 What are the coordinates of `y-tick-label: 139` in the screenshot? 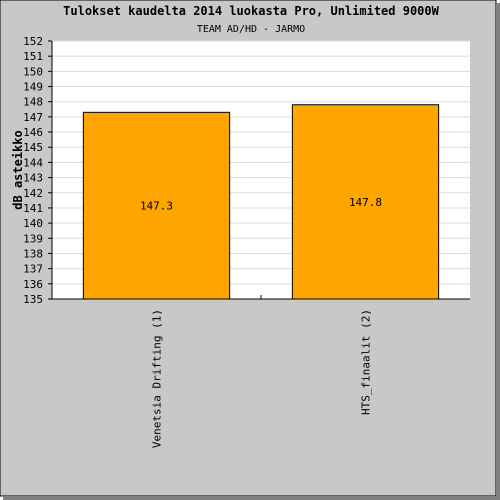 It's located at (33, 238).